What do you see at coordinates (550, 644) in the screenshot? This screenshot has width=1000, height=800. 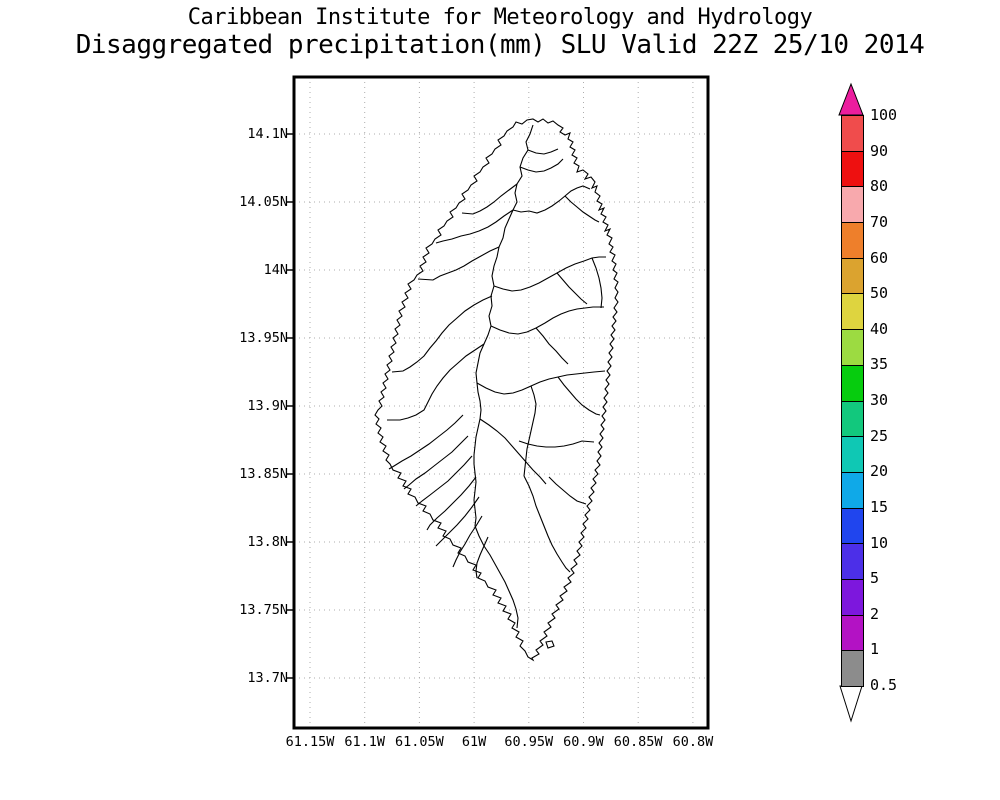 I see `offshore-islet` at bounding box center [550, 644].